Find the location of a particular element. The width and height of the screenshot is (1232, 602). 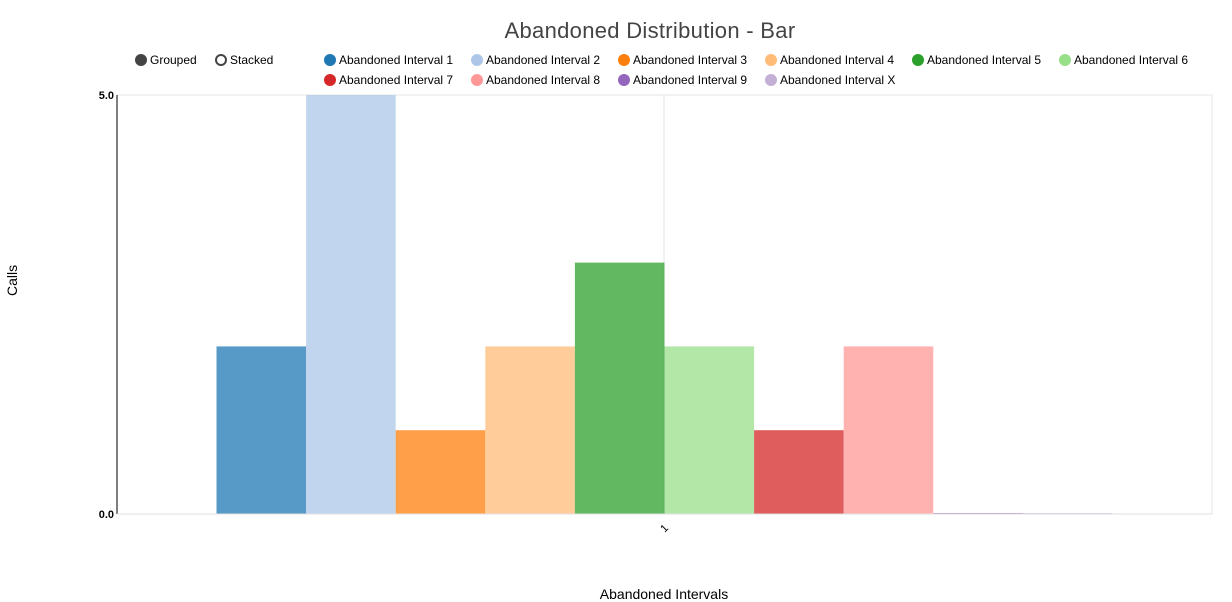

radio-empty-icon is located at coordinates (221, 60).